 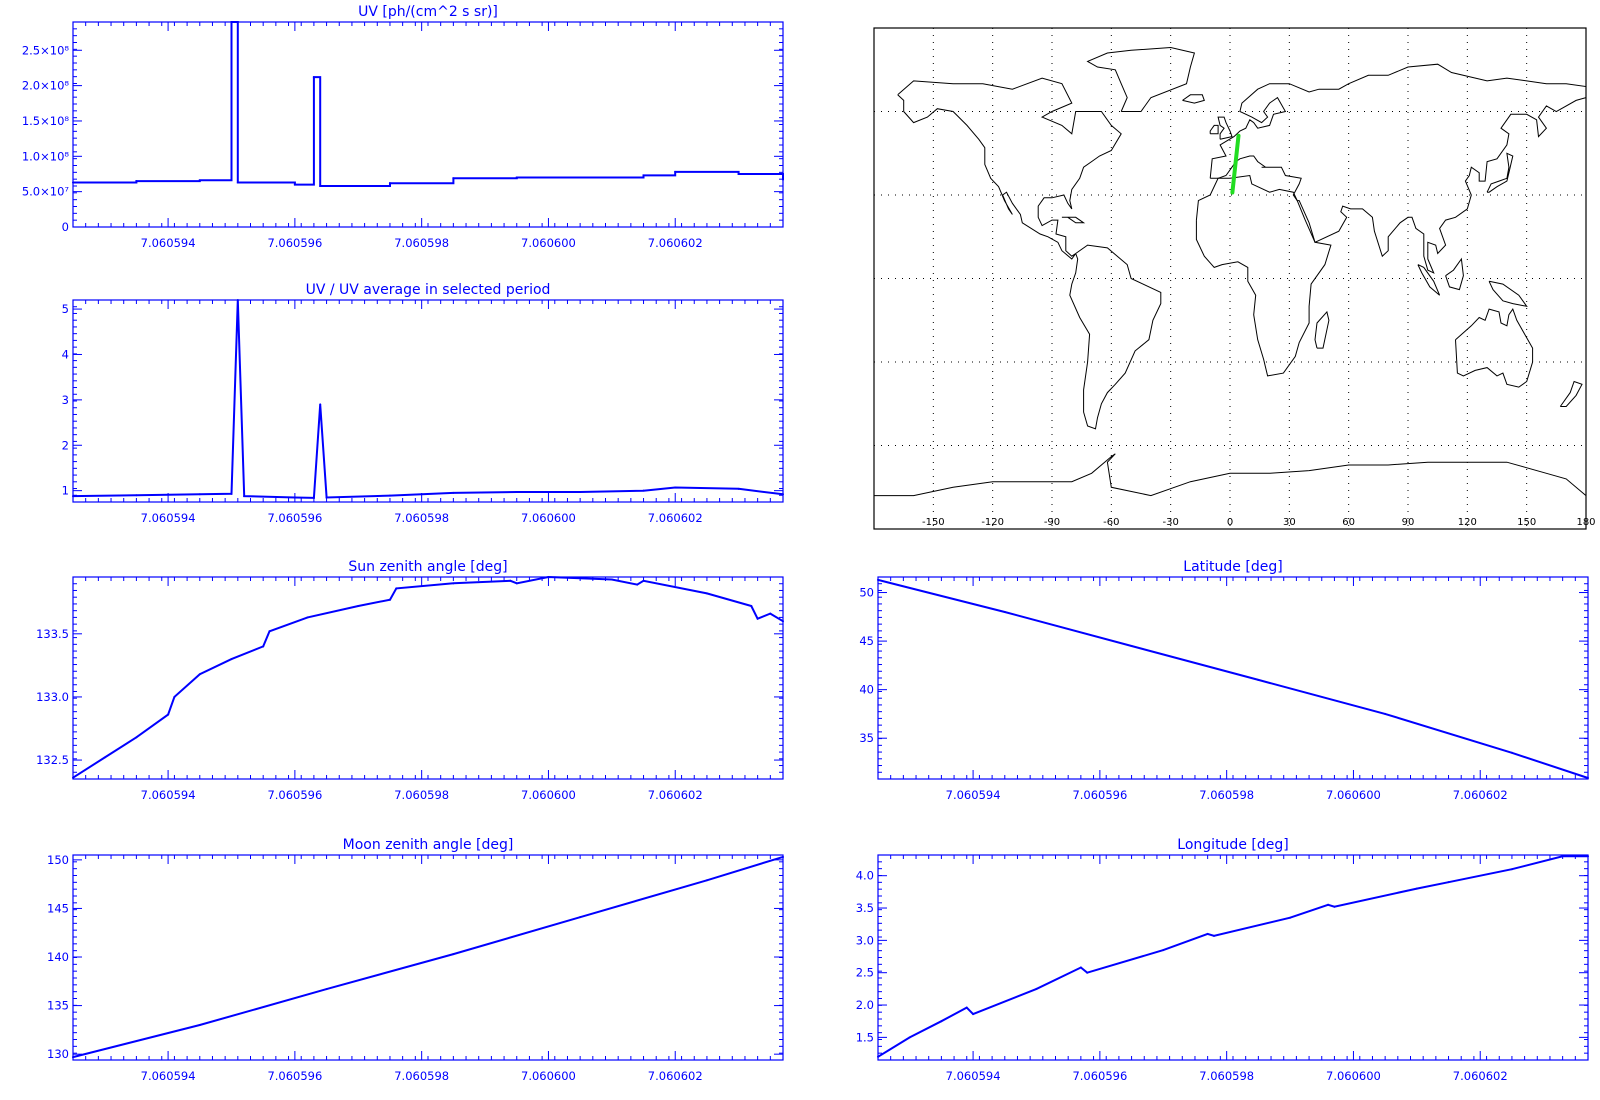 I want to click on longitude-tick-label: -60, so click(x=1111, y=522).